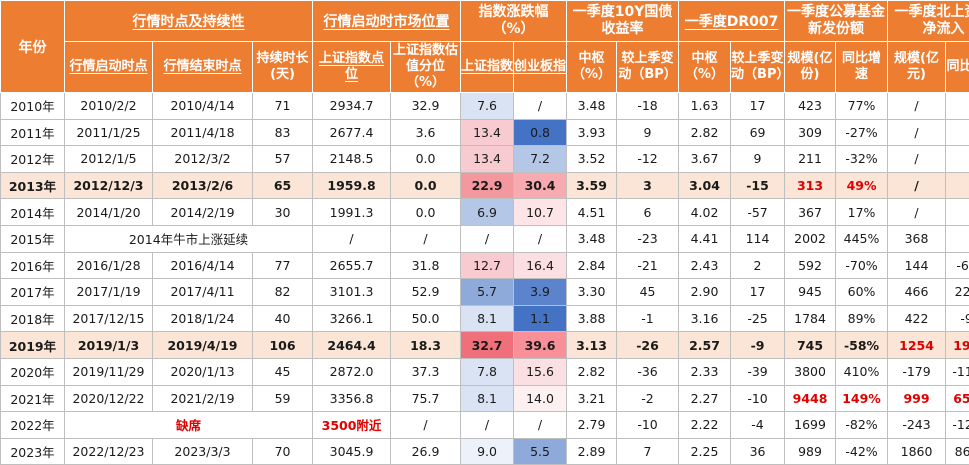 This screenshot has width=969, height=465. Describe the element at coordinates (202, 67) in the screenshot. I see `end-header: 行情结束时点` at that location.